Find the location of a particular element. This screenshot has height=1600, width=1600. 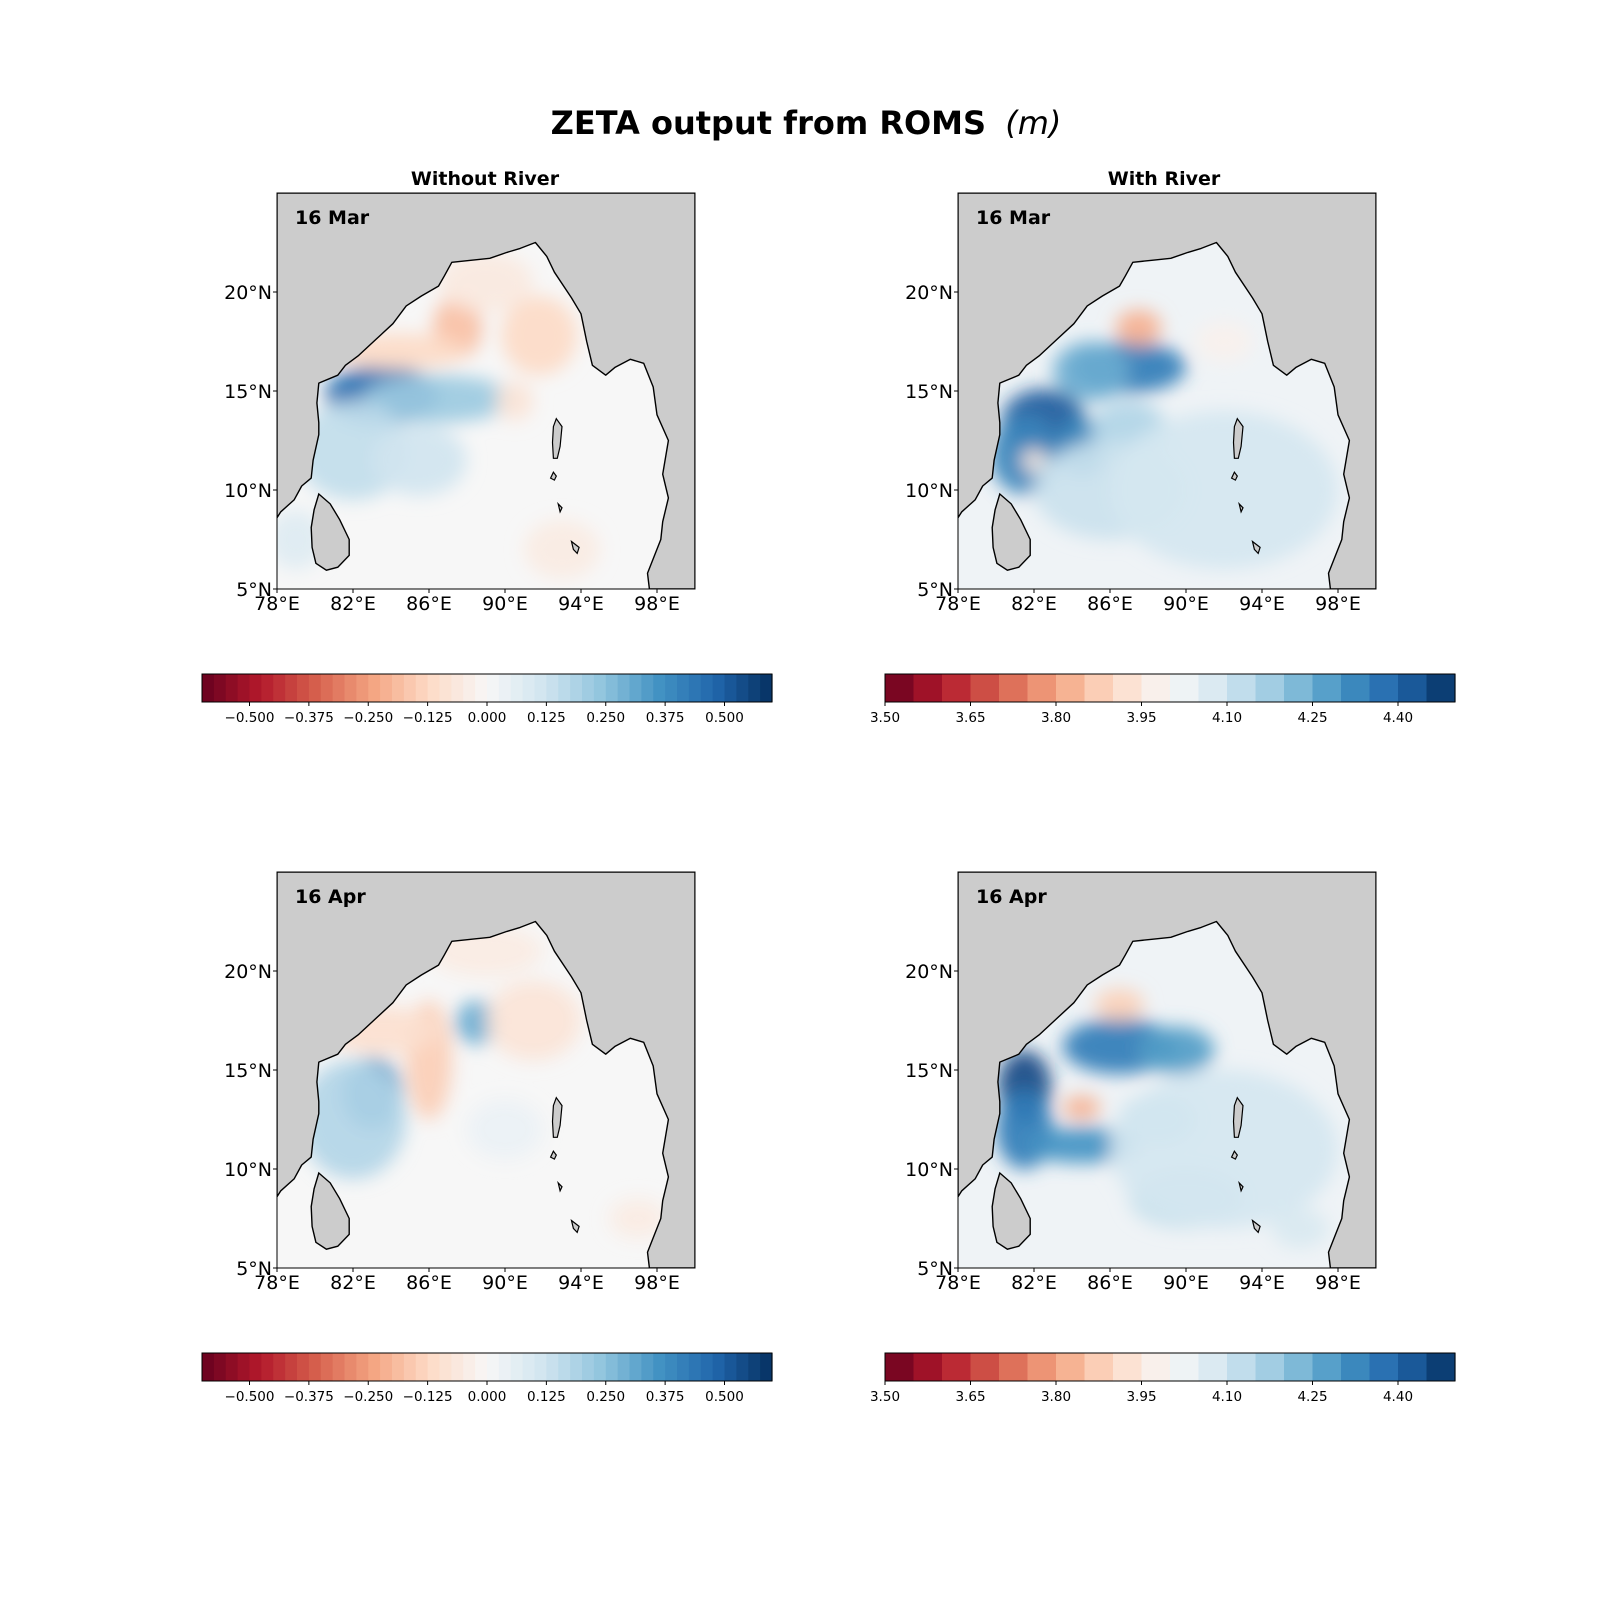

colorbar-tick-label: 0.000 is located at coordinates (487, 718).